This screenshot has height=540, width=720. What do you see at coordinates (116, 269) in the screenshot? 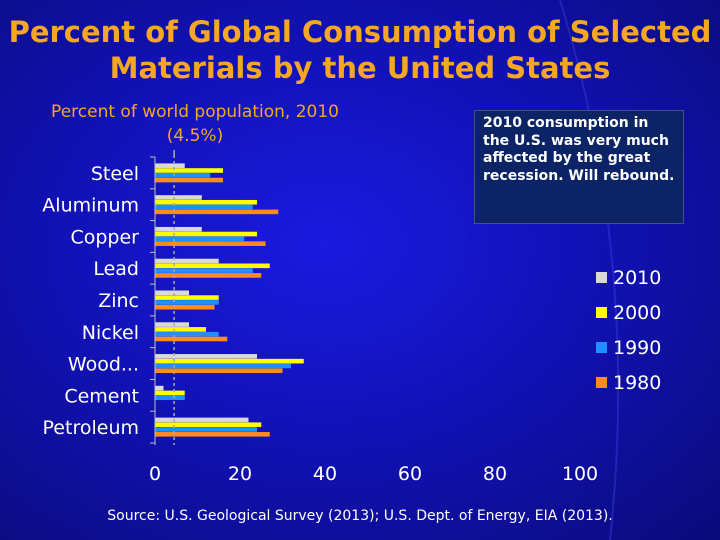
I see `category-label: Lead` at bounding box center [116, 269].